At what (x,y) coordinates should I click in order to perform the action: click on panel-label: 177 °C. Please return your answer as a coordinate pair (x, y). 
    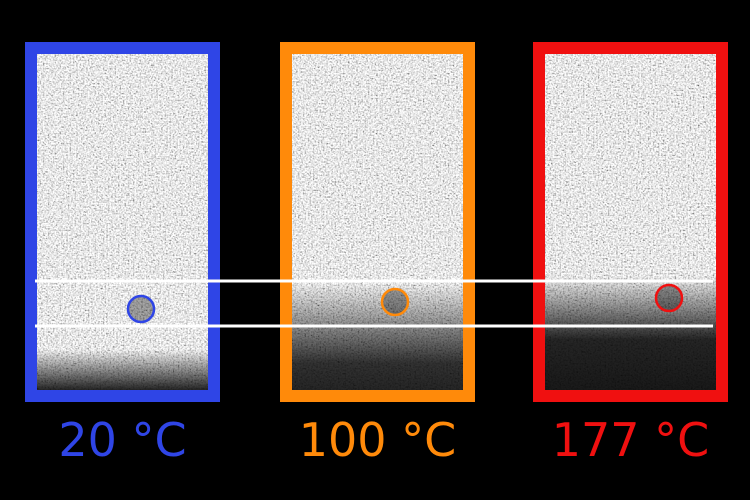
    Looking at the image, I should click on (631, 440).